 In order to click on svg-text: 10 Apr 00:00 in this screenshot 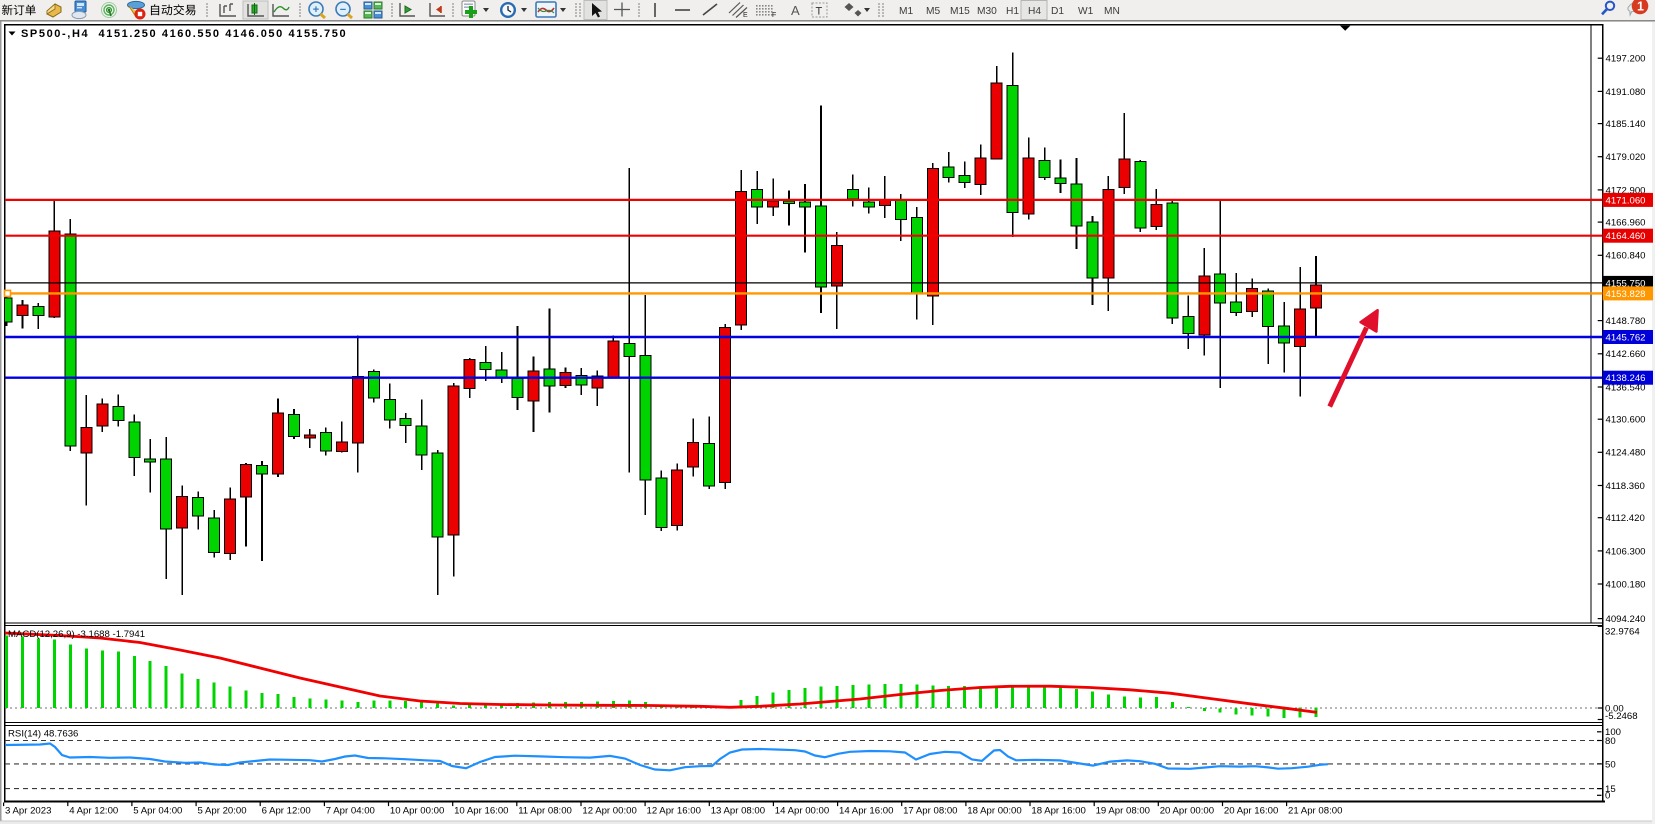, I will do `click(417, 811)`.